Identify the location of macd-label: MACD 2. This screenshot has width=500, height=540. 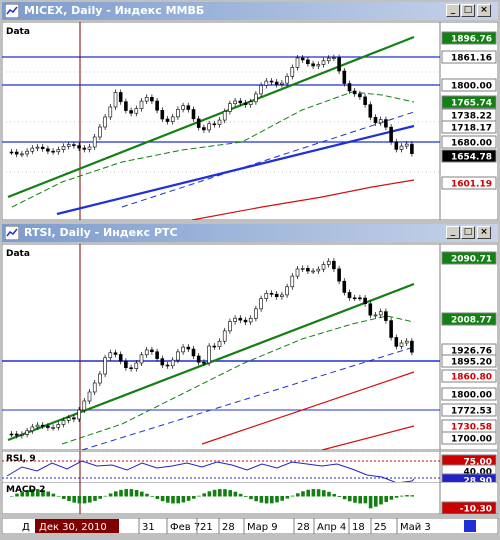
(25, 490).